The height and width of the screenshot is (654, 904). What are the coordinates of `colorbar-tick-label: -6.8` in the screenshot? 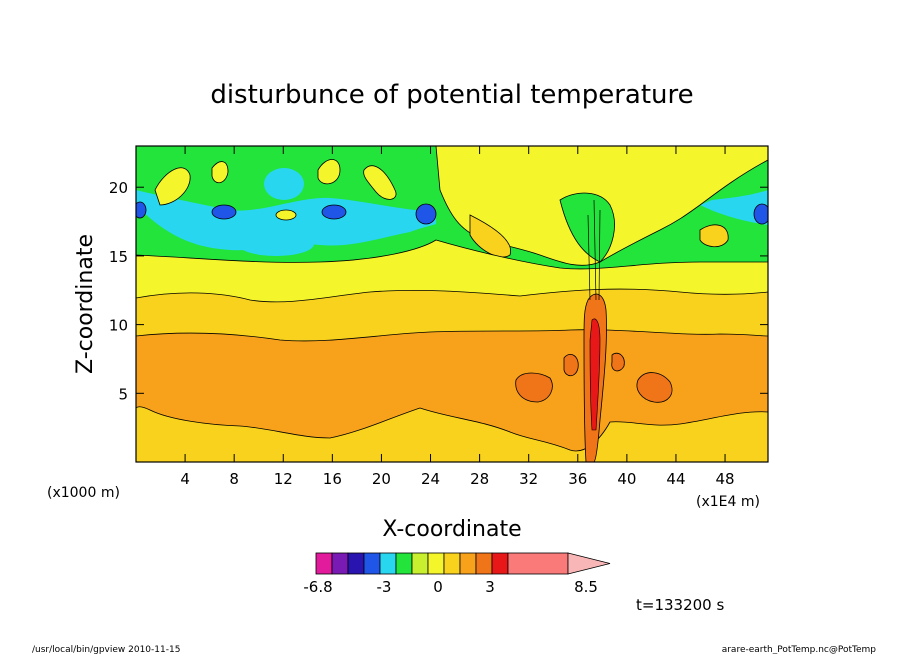 It's located at (317, 587).